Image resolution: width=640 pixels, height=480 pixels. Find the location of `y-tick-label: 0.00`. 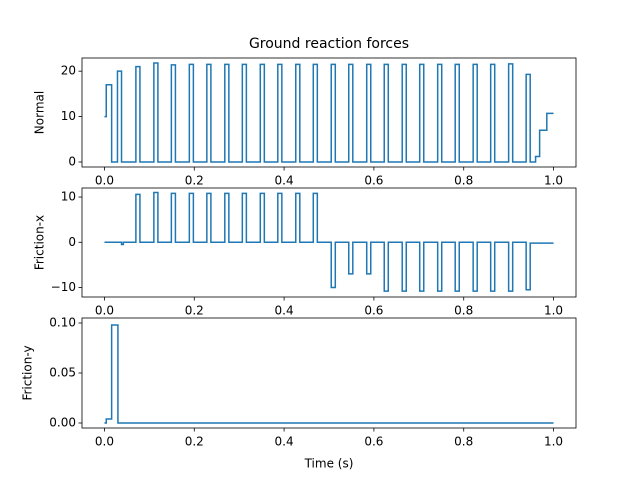

y-tick-label: 0.00 is located at coordinates (62, 423).